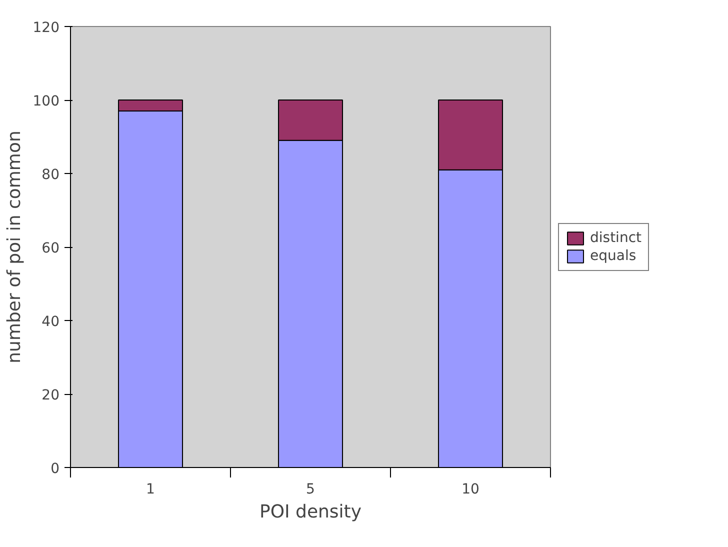  Describe the element at coordinates (51, 322) in the screenshot. I see `y-tick-label: 40` at that location.